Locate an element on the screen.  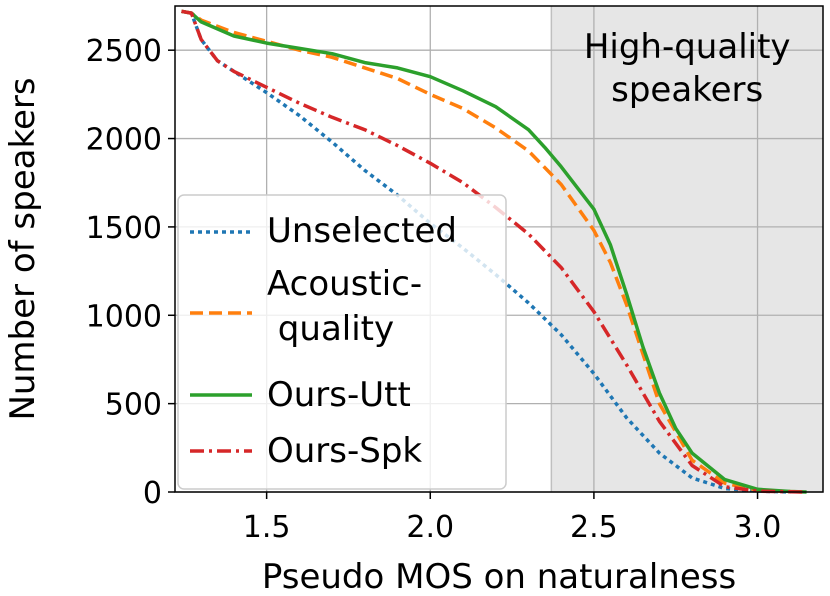
y-tick-label: 2500 is located at coordinates (124, 51).